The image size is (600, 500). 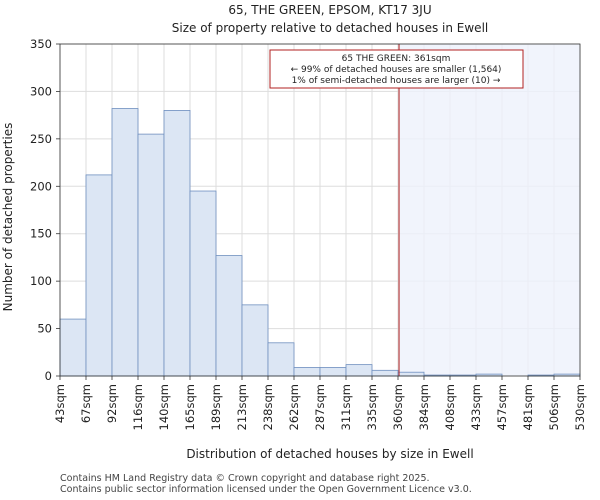 What do you see at coordinates (396, 59) in the screenshot?
I see `annotation-line-1: 65 THE GREEN: 361sqm` at bounding box center [396, 59].